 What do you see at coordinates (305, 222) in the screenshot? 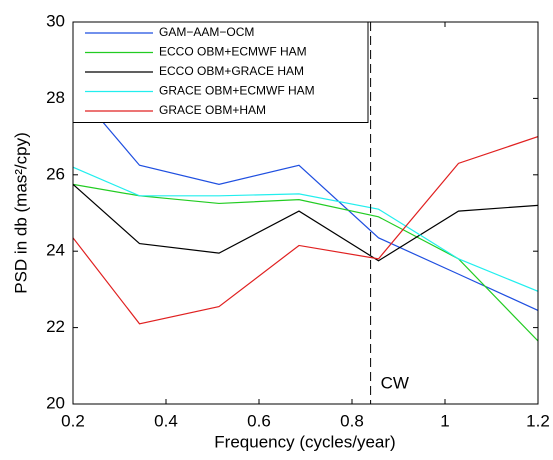
I see `data-line` at bounding box center [305, 222].